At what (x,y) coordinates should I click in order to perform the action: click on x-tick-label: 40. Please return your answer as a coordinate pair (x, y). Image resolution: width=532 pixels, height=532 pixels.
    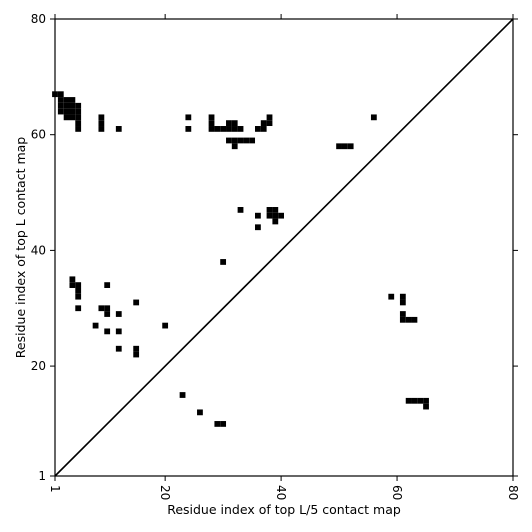
    Looking at the image, I should click on (281, 492).